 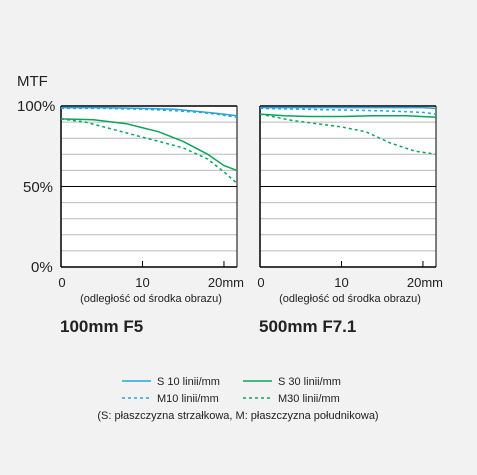 What do you see at coordinates (309, 399) in the screenshot?
I see `legend-m30-label: M30 linii/mm` at bounding box center [309, 399].